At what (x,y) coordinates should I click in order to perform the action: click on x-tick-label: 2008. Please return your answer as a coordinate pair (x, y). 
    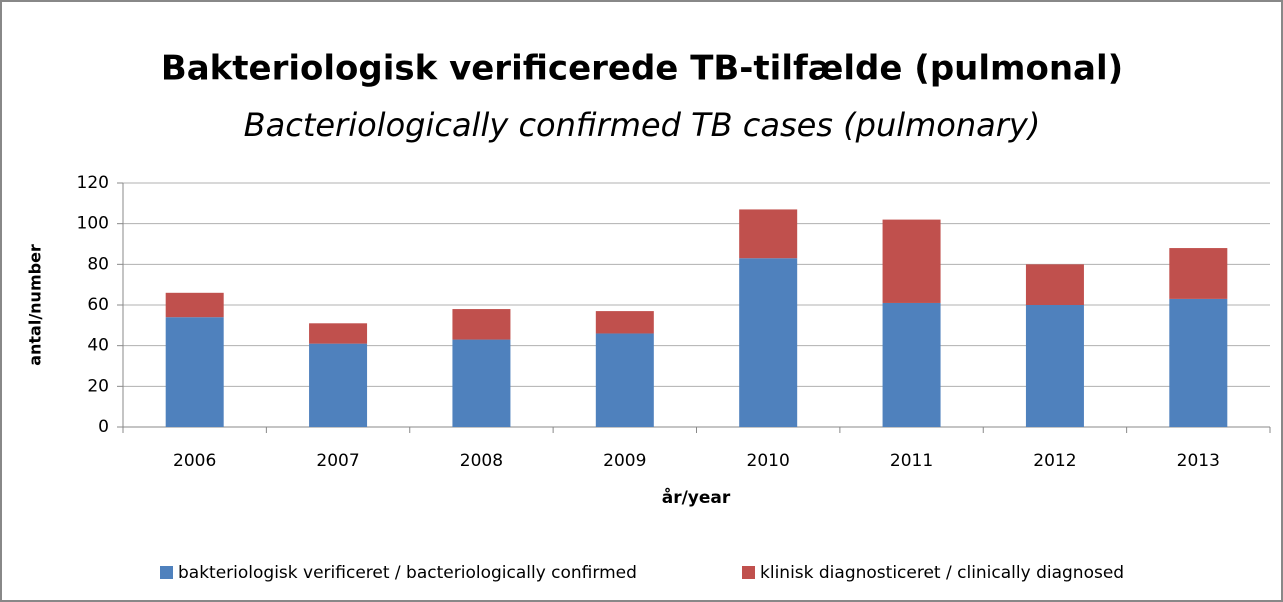
    Looking at the image, I should click on (481, 461).